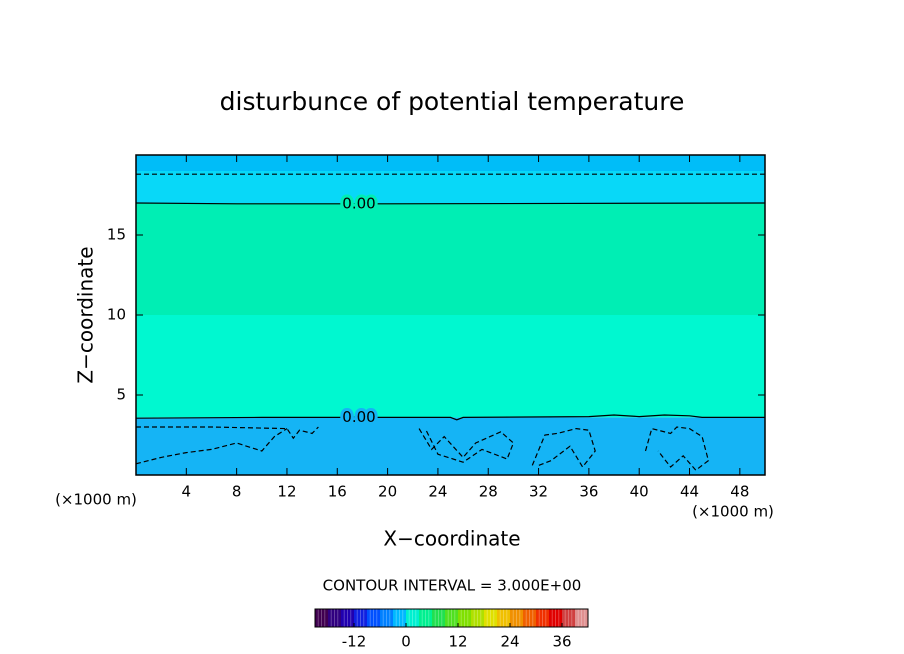 The width and height of the screenshot is (904, 654). I want to click on y-tick-label: 5, so click(121, 395).